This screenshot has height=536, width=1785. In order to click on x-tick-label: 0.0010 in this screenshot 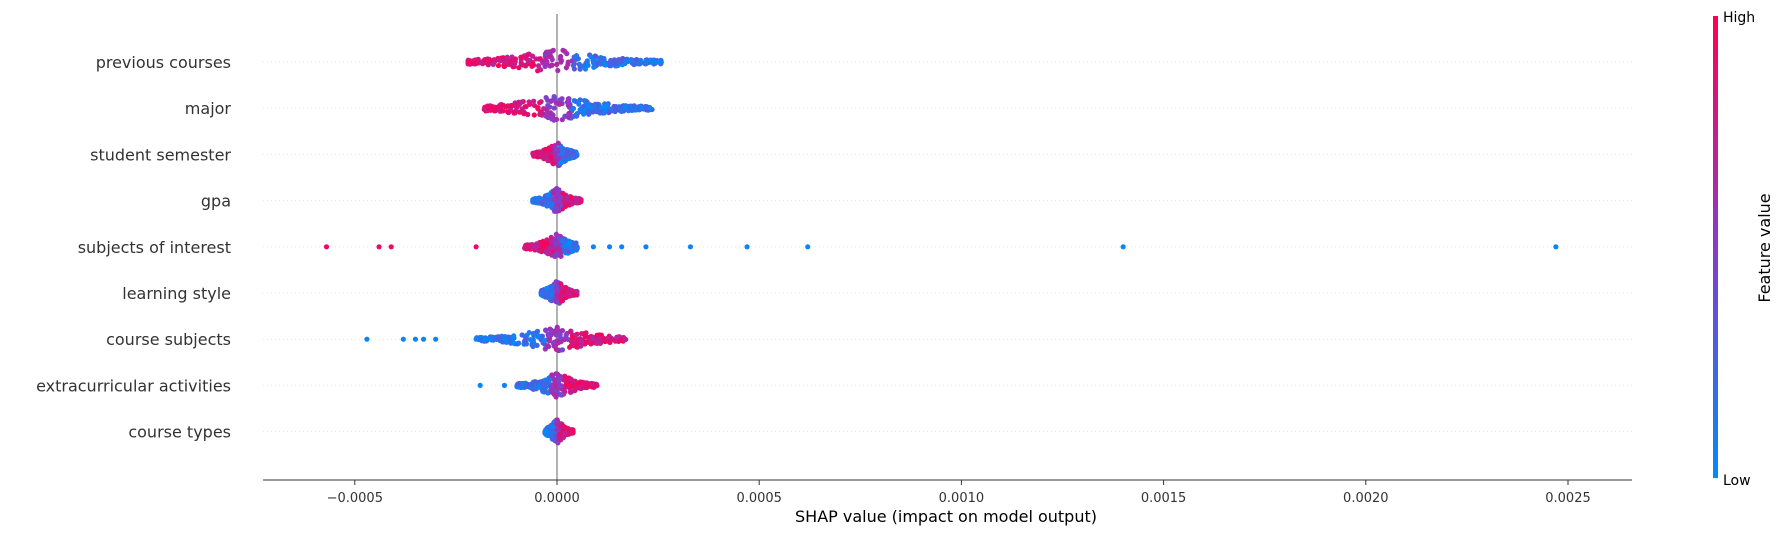, I will do `click(962, 498)`.